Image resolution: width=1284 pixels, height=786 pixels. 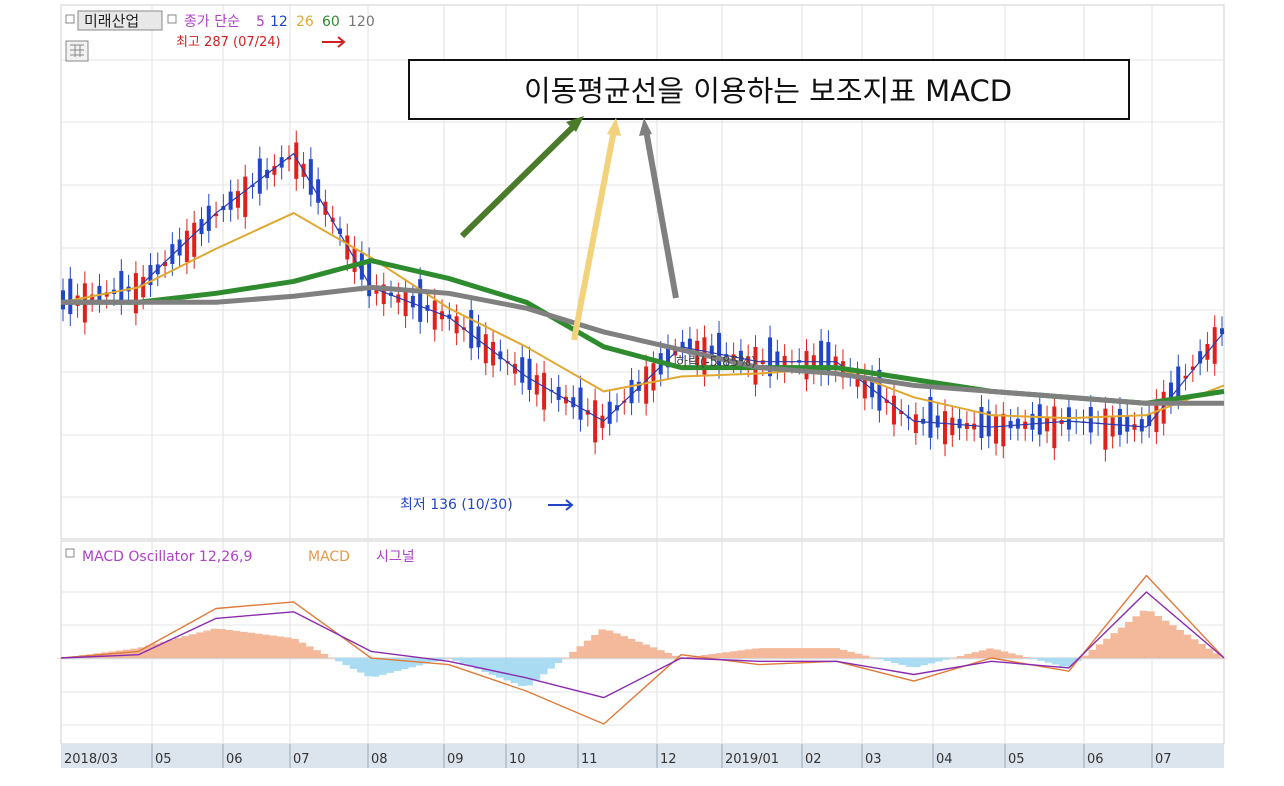 I want to click on gray-arrow-head-icon, so click(x=645, y=127).